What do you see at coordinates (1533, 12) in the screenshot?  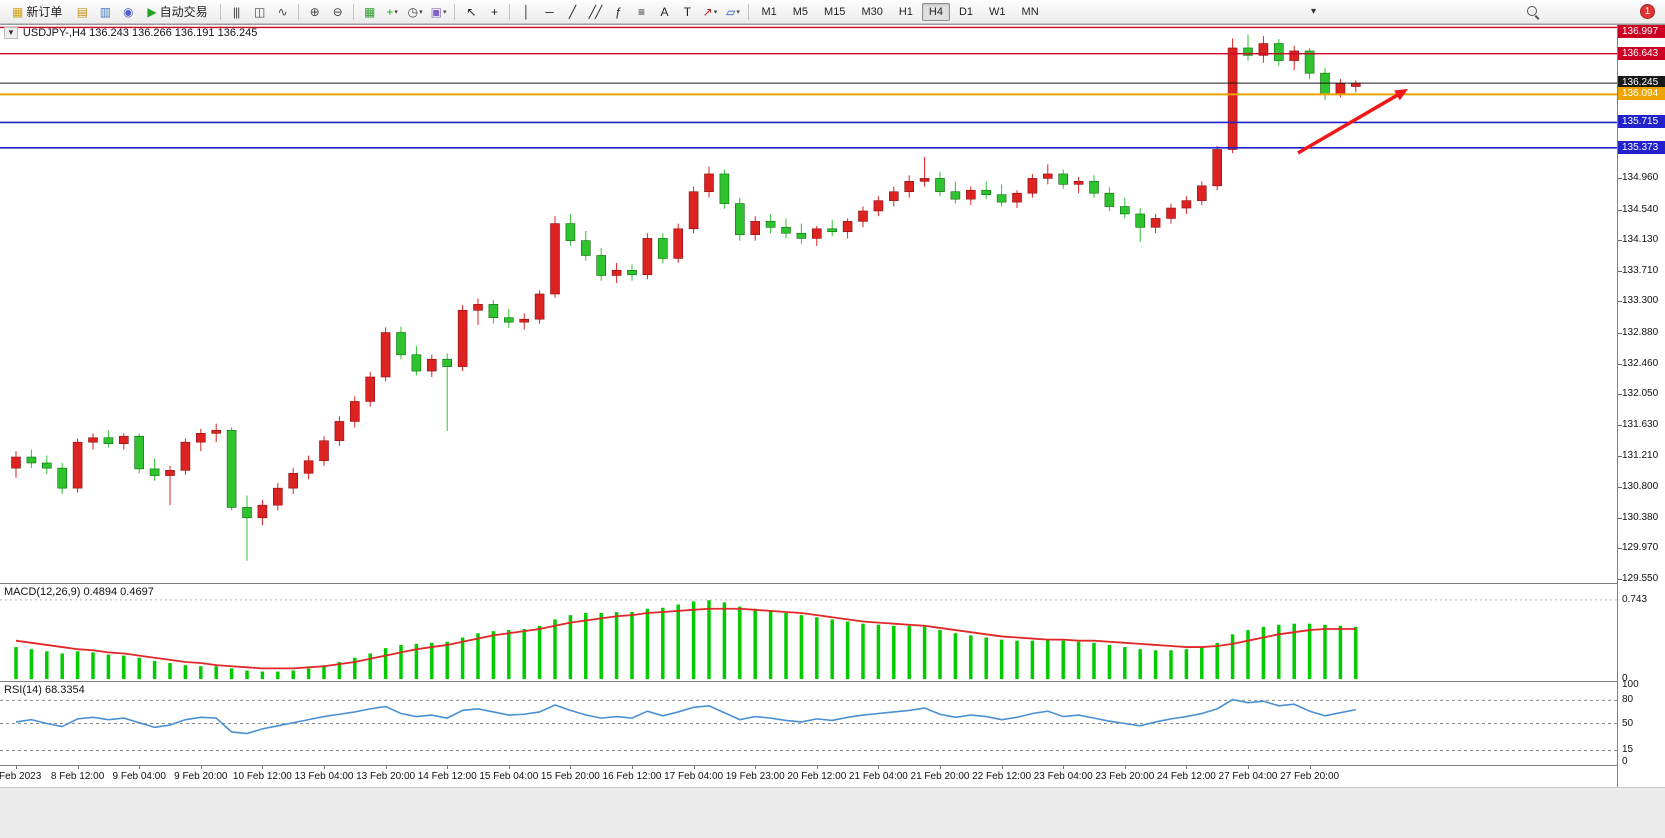 I see `search-icon` at bounding box center [1533, 12].